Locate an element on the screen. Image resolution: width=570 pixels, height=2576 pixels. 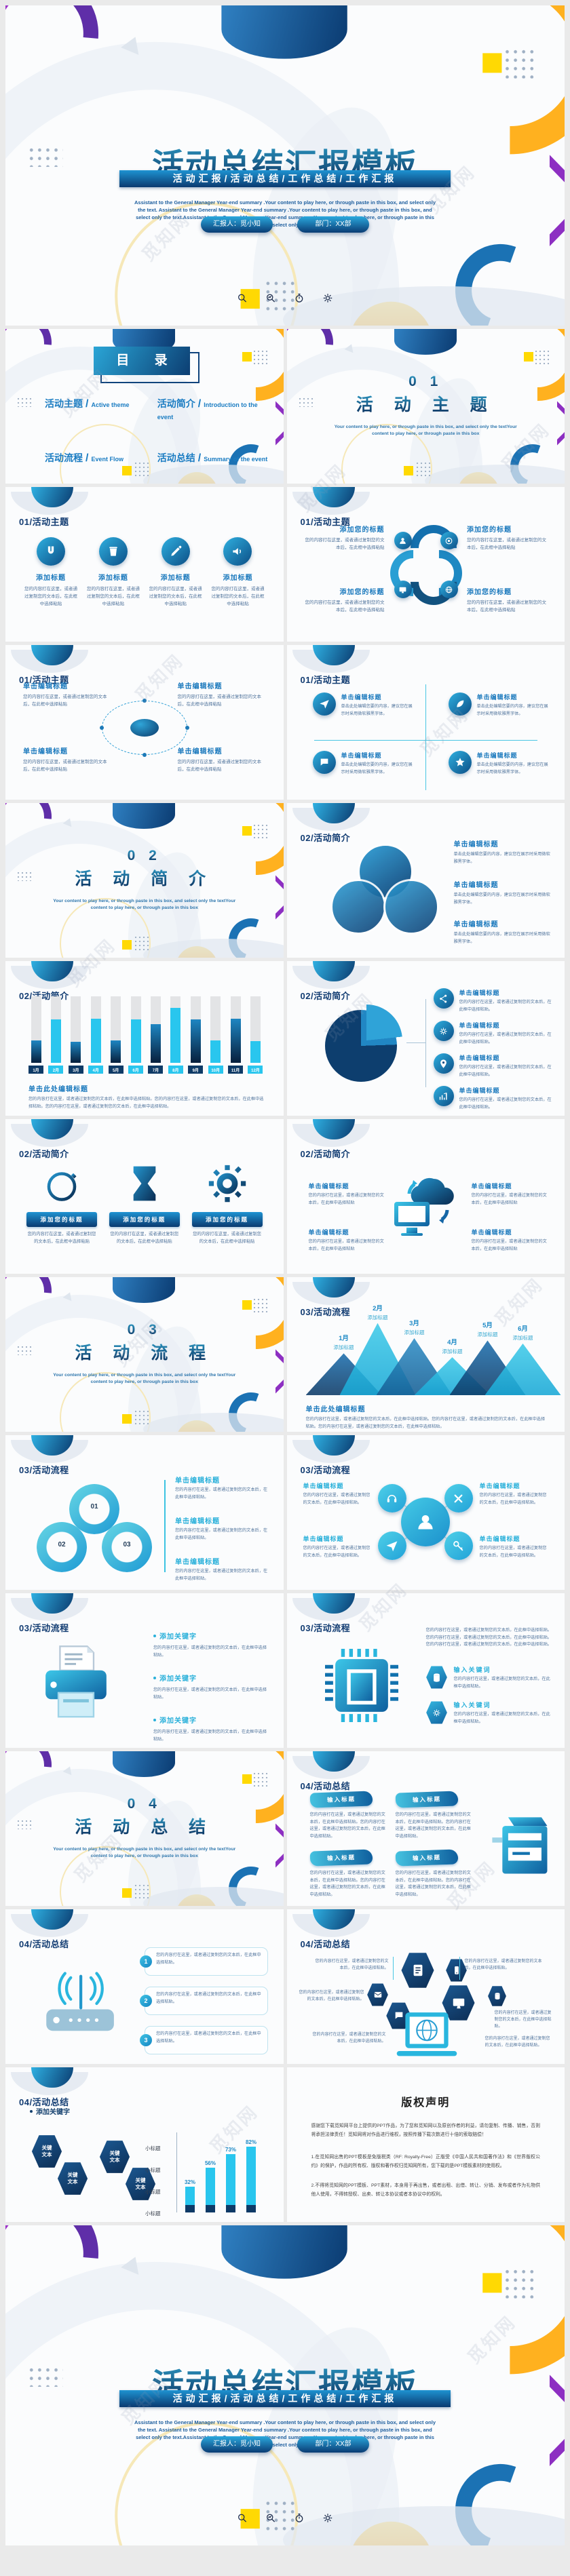
icon-column: 添加标题 您的内容打在这里，或者通过复制您的文本后，在此框中选择粘贴 is located at coordinates (176, 572).